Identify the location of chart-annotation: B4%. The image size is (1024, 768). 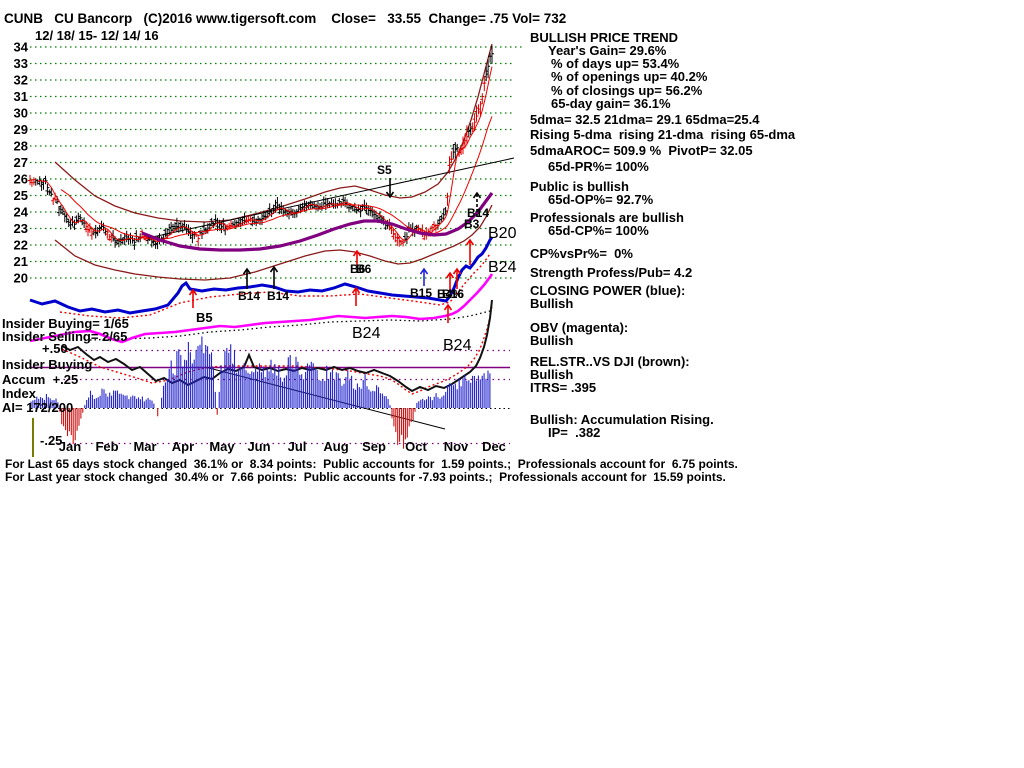
(450, 294).